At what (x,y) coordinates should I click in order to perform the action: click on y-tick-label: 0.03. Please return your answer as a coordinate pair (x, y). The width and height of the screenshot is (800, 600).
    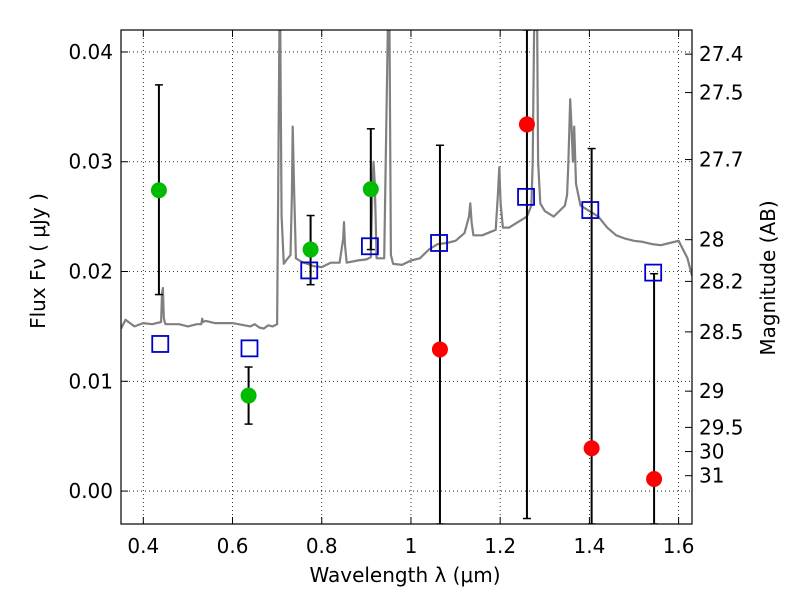
    Looking at the image, I should click on (90, 162).